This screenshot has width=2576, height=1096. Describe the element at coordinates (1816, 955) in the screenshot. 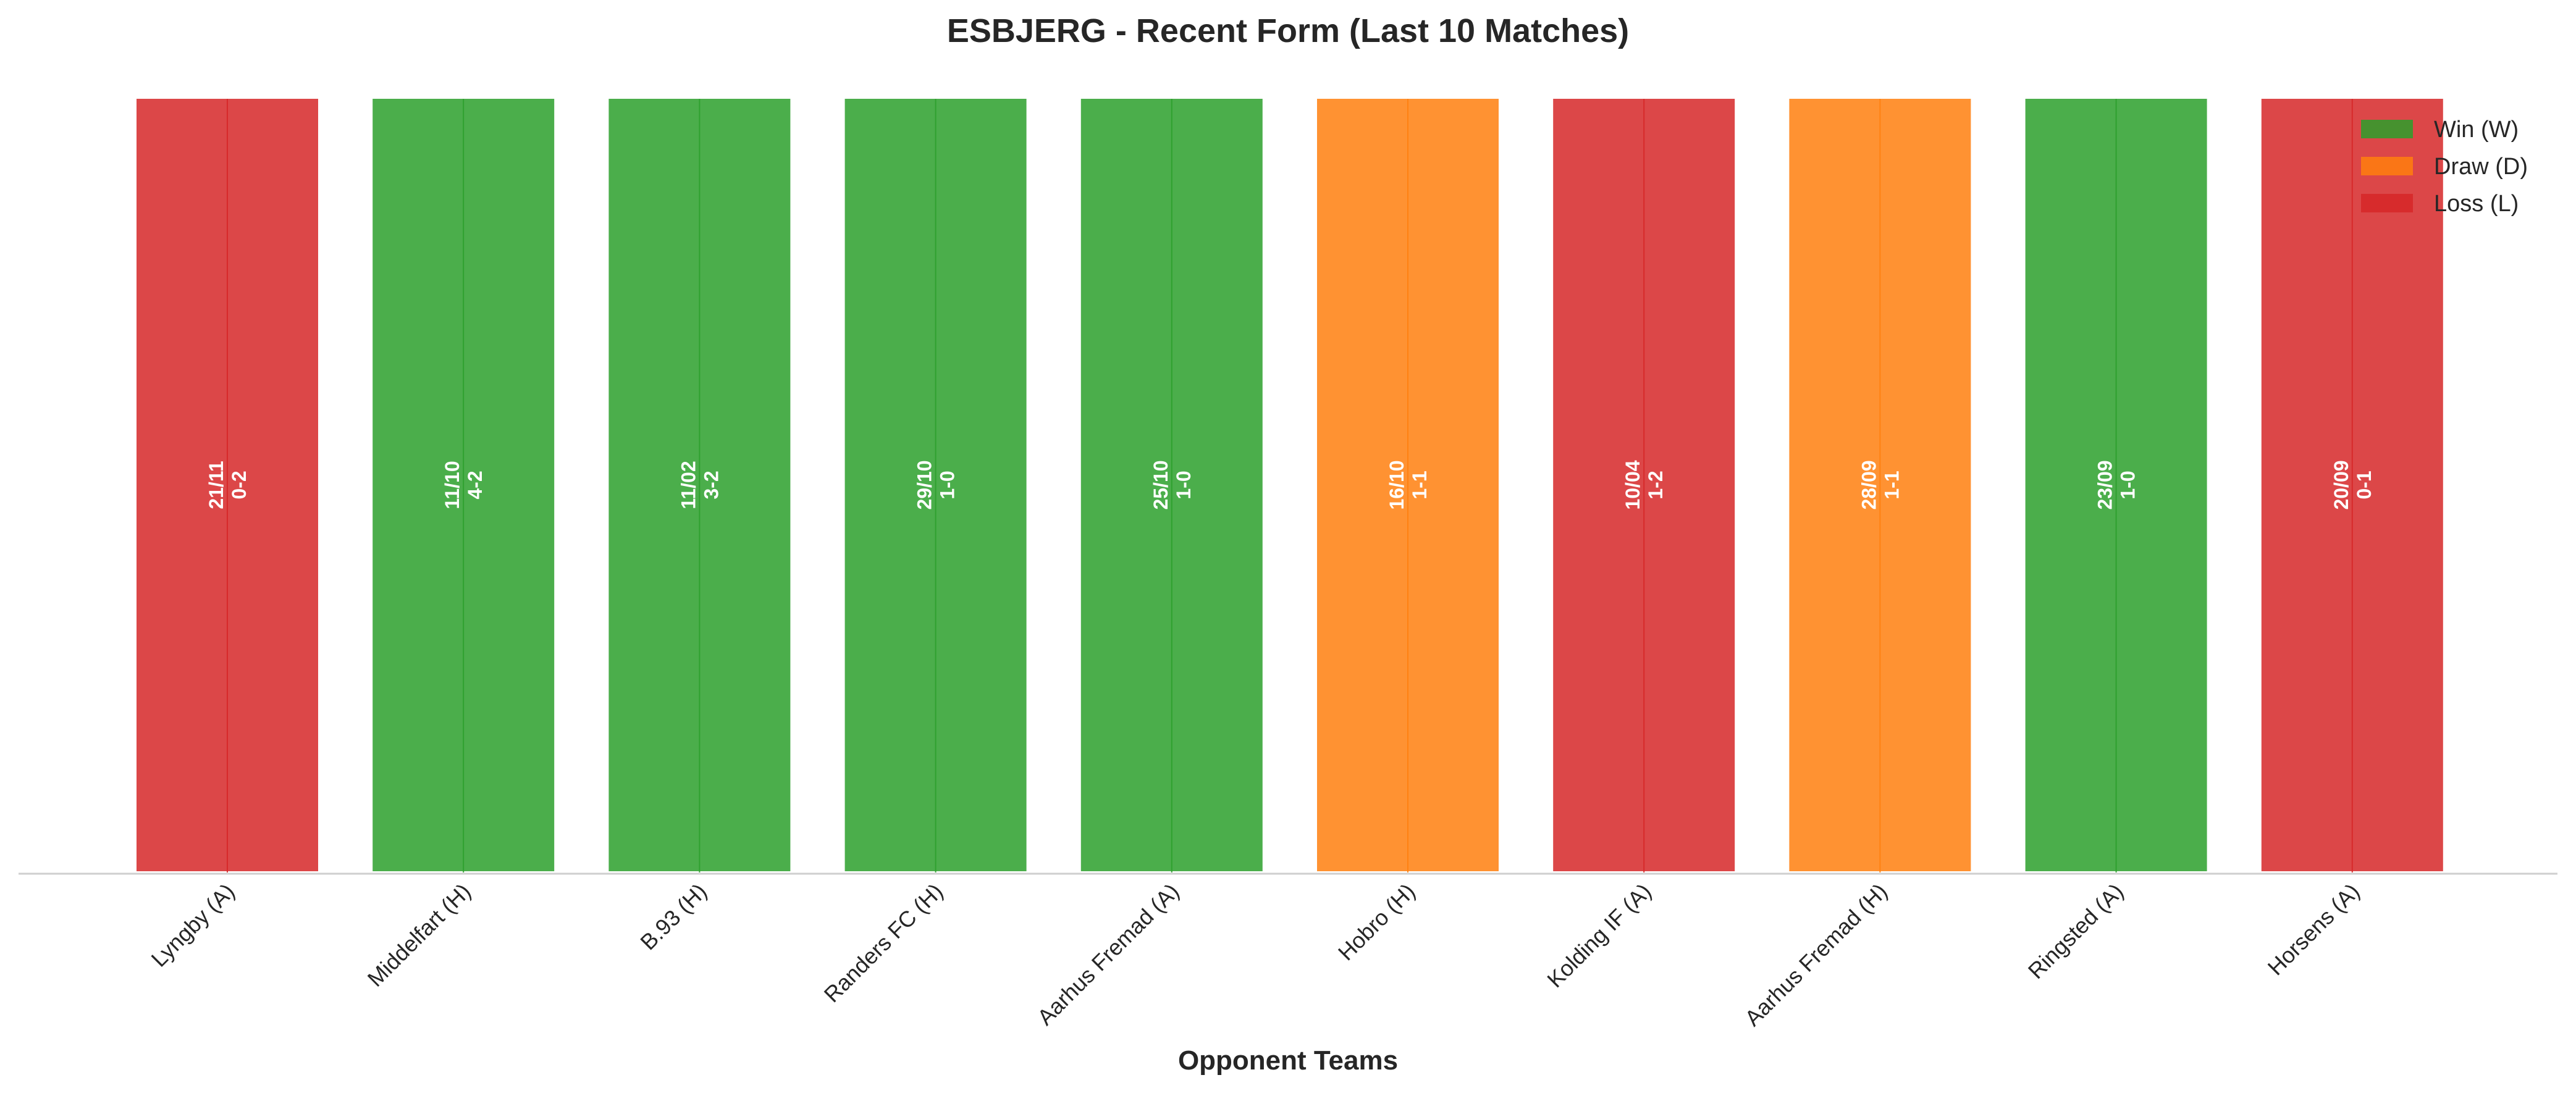

I see `x-tick-label: Aarhus Fremad (H)` at that location.